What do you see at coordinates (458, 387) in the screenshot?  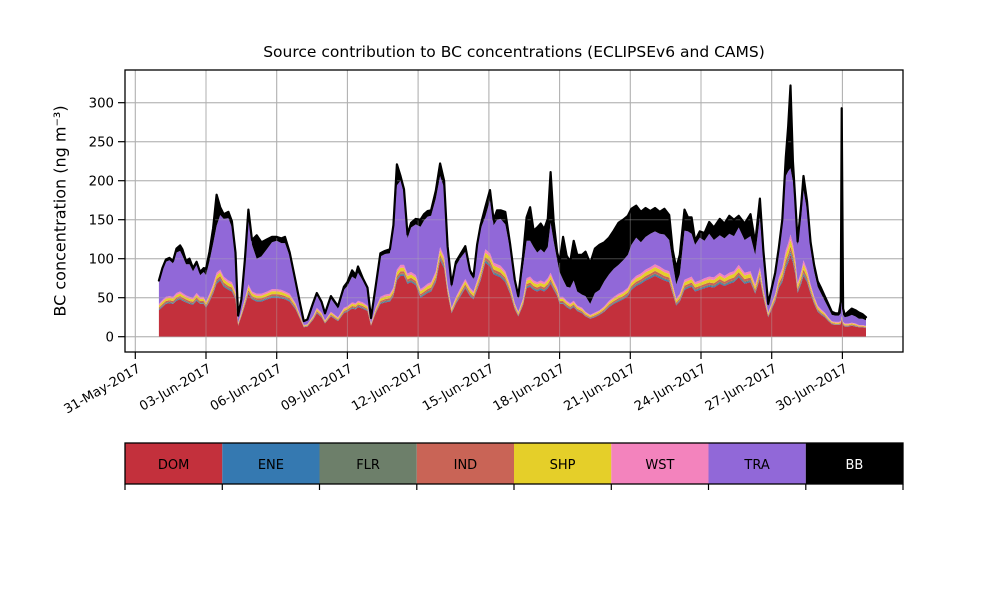 I see `x-tick-label: 15-Jun-2017` at bounding box center [458, 387].